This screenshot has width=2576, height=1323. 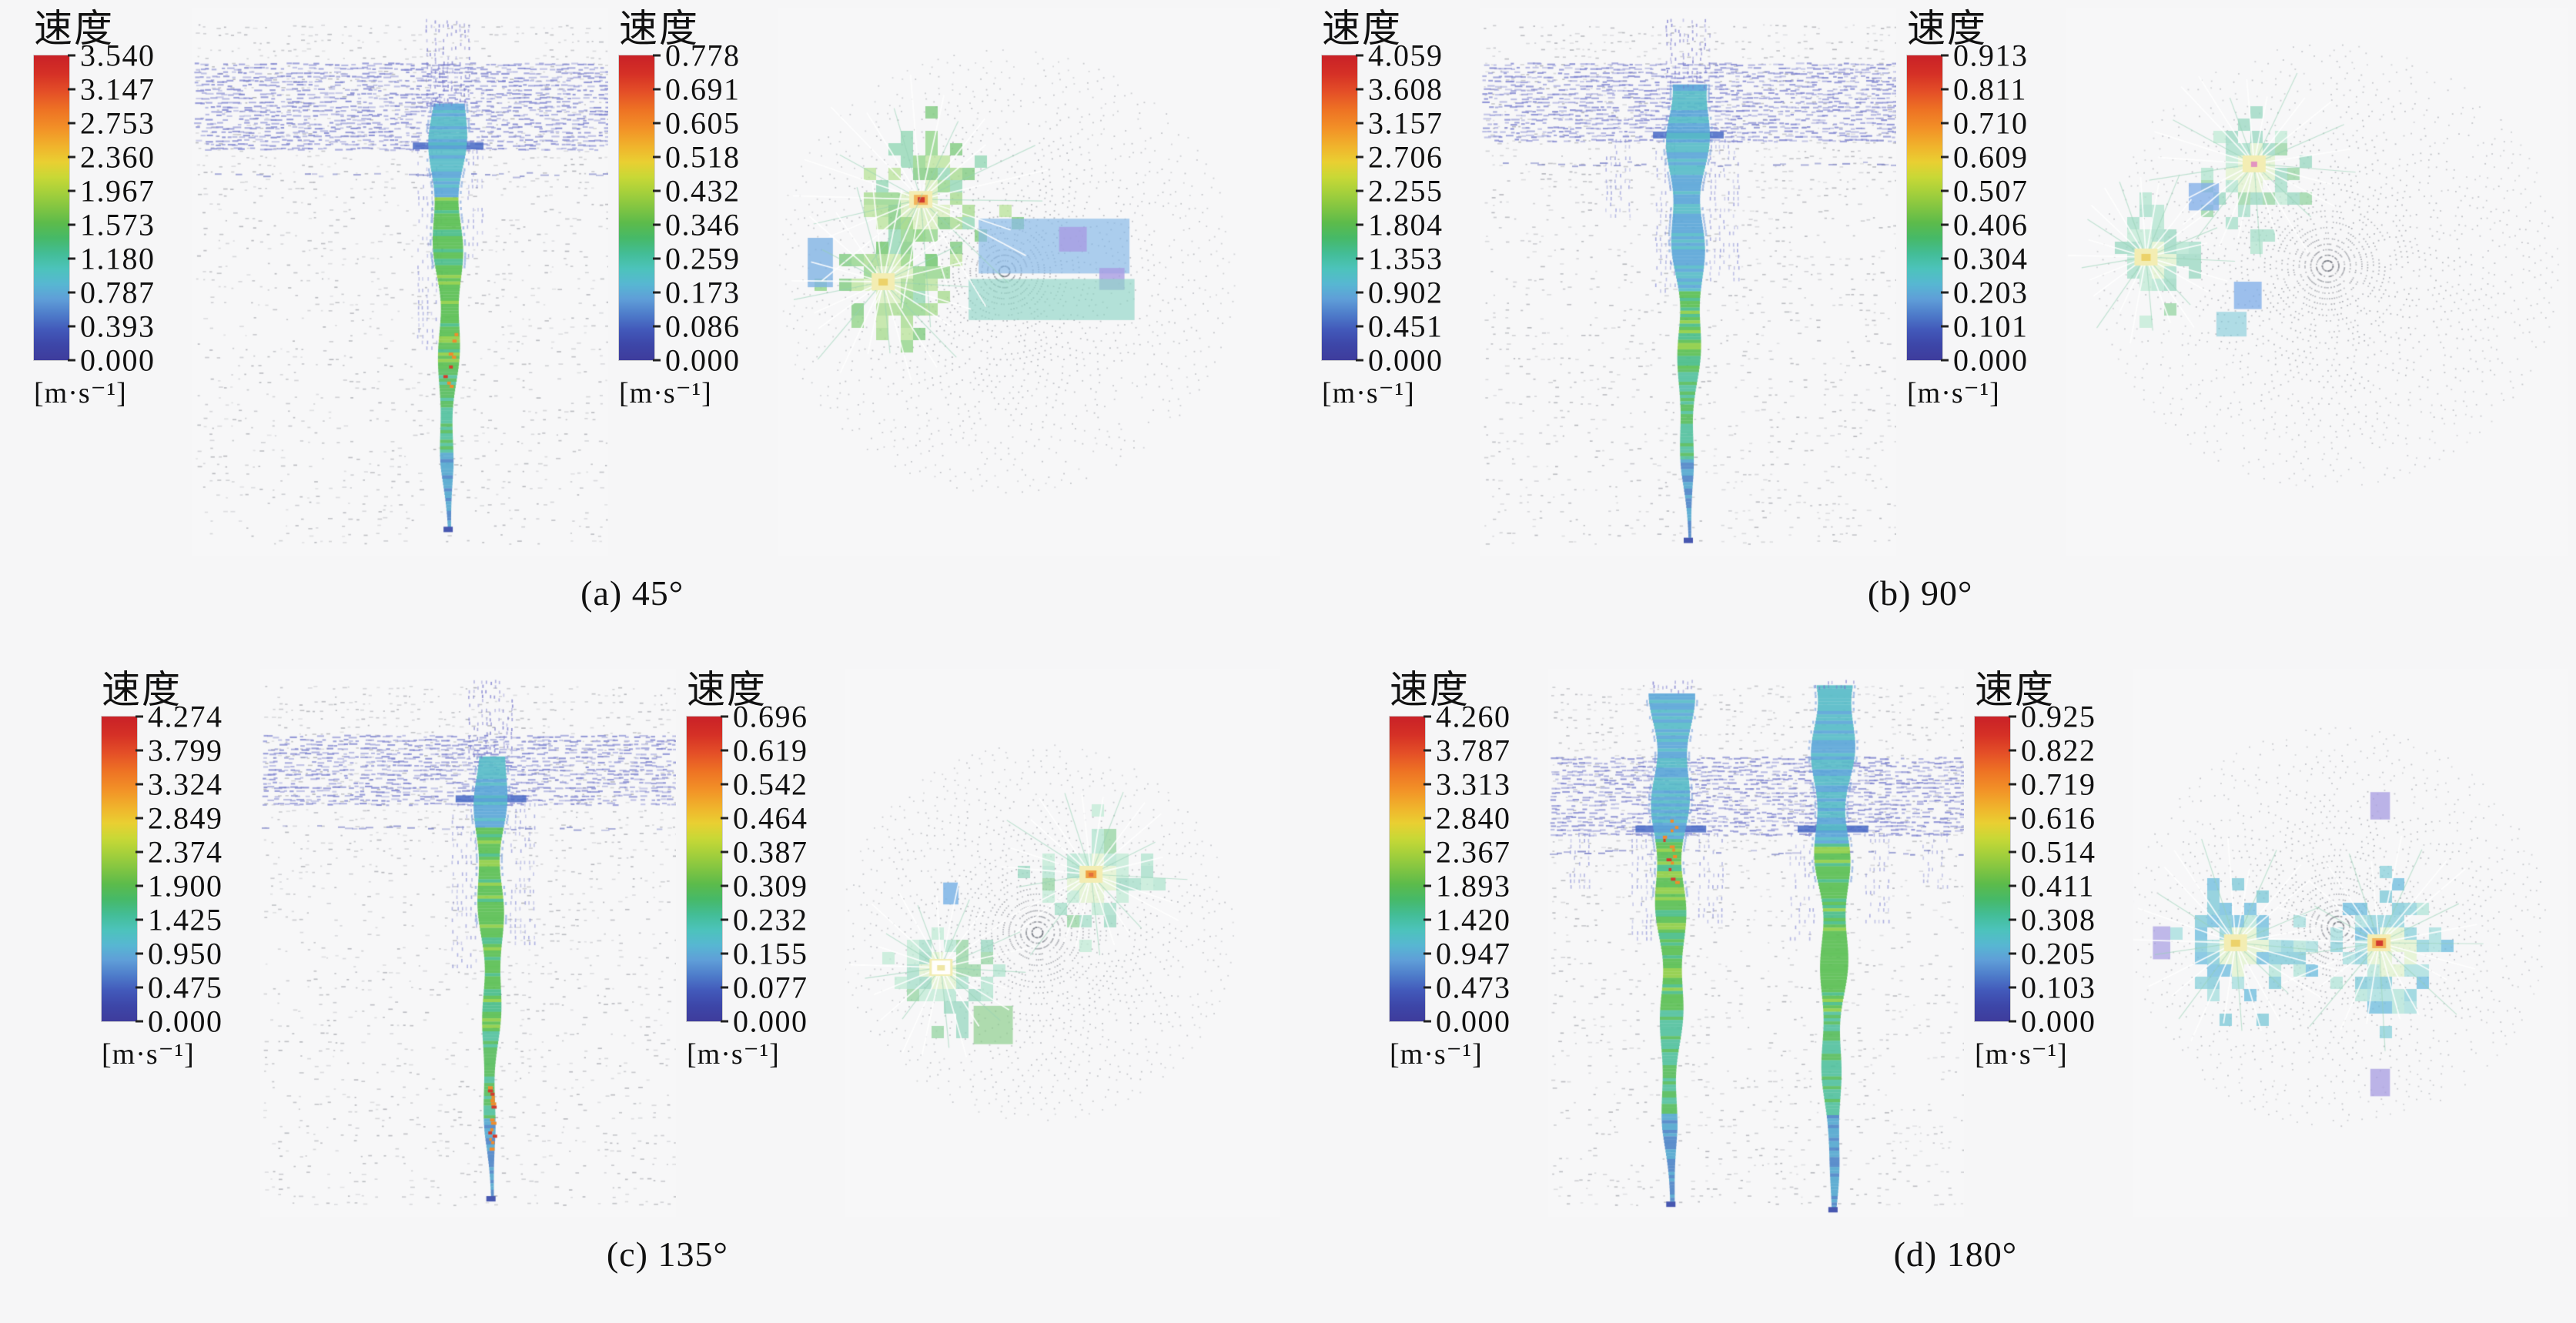 I want to click on panel-caption: (c) 135°, so click(x=667, y=1254).